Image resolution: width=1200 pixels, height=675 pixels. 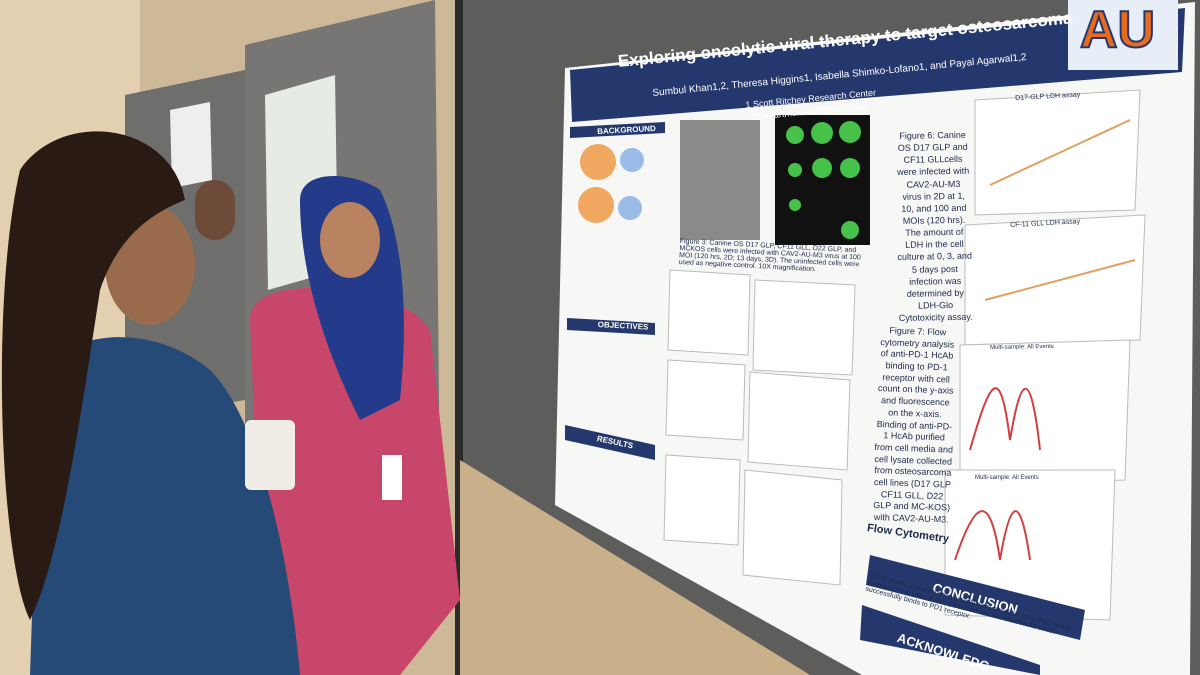 What do you see at coordinates (350, 240) in the screenshot?
I see `presenter-face` at bounding box center [350, 240].